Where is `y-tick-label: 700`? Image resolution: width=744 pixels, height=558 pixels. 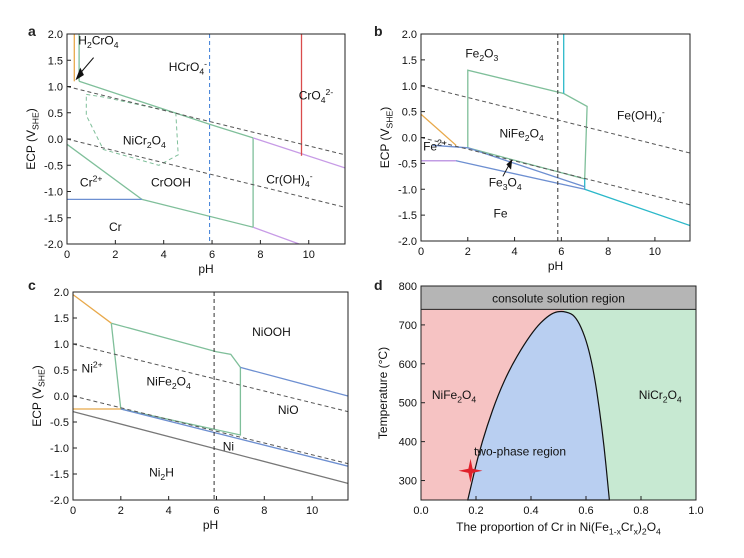
y-tick-label: 700 is located at coordinates (408, 326).